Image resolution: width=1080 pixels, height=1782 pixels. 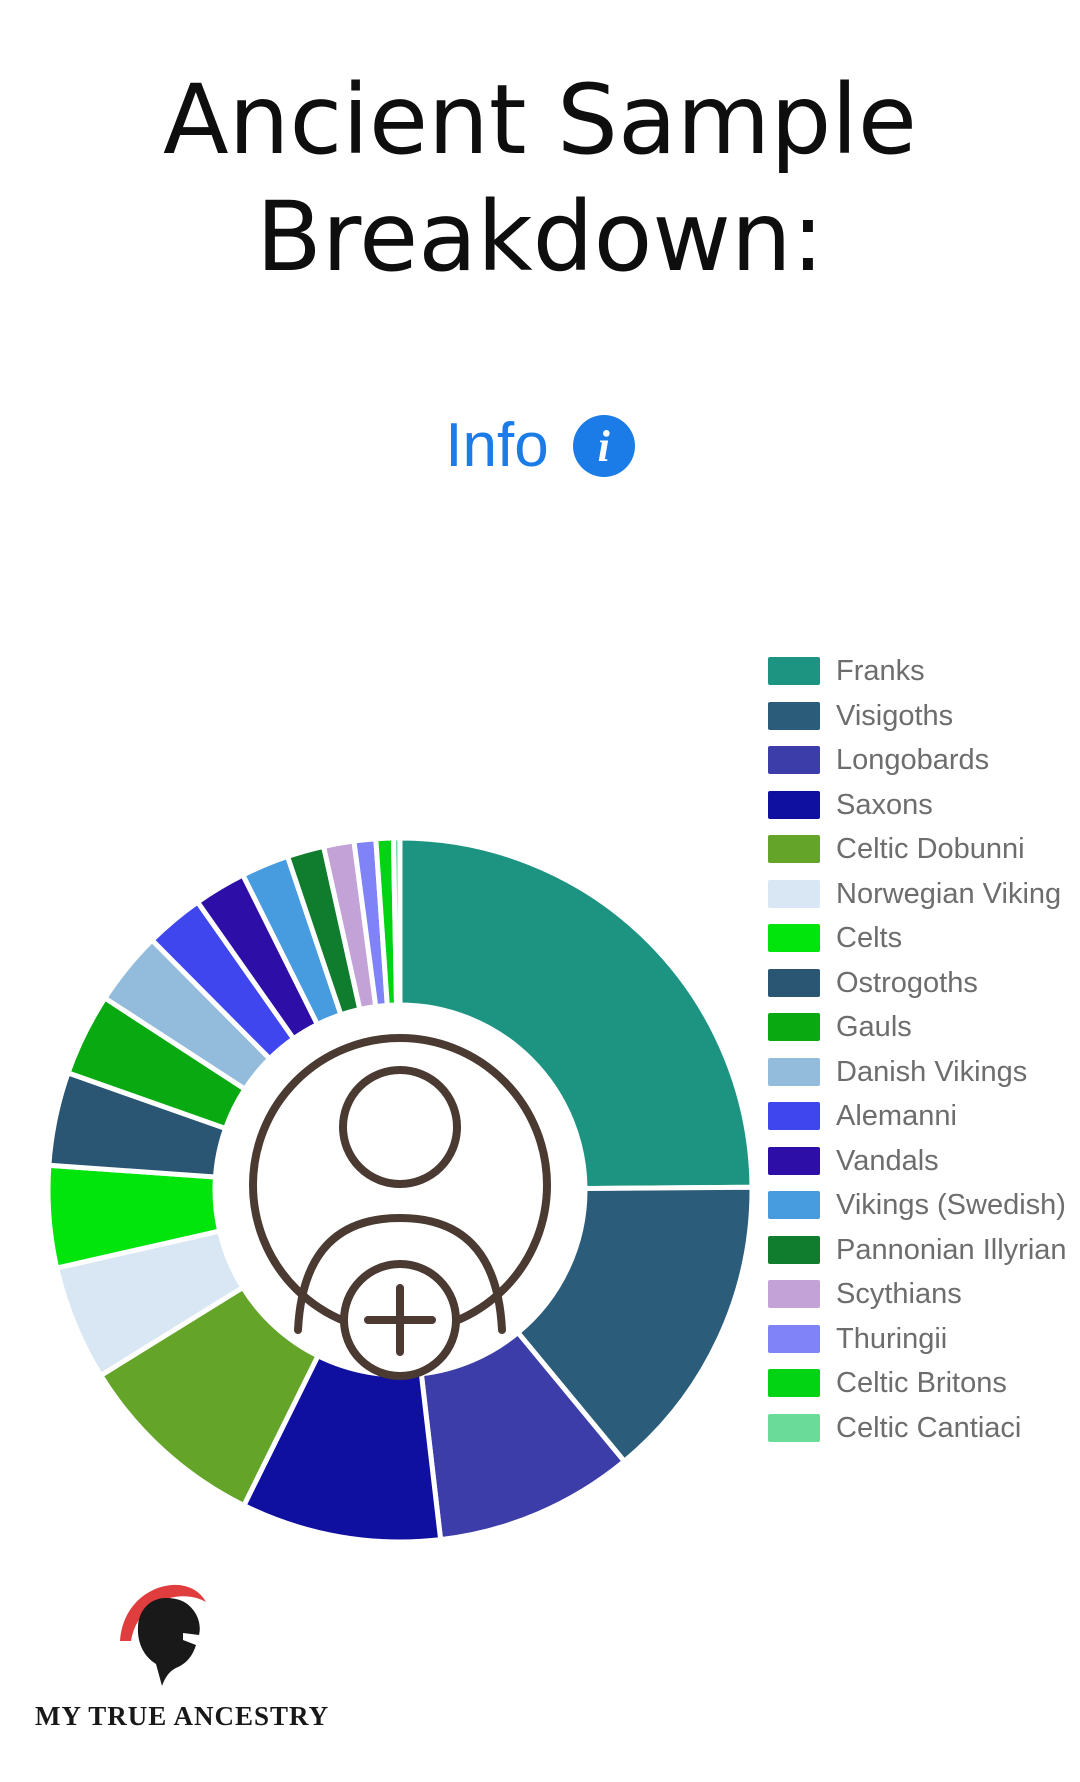 I want to click on legend-label: Ostrogoths, so click(x=907, y=982).